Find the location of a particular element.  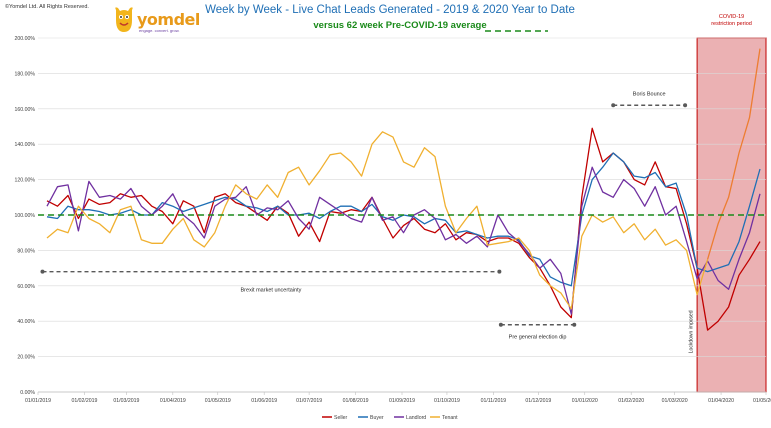

company-logo: yomdel engage. convert. grow. is located at coordinates (156, 22).